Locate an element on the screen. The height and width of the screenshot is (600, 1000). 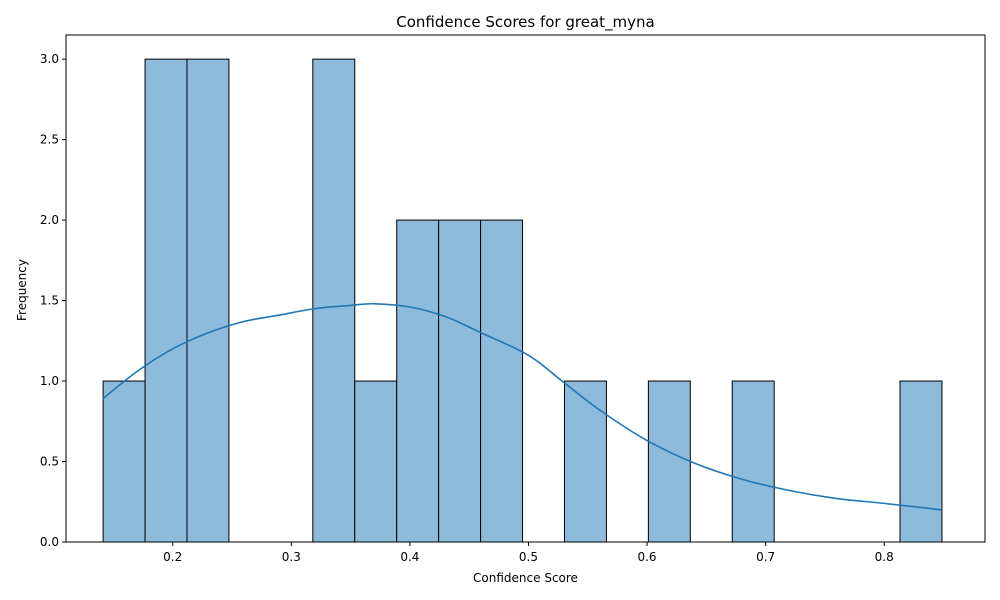
x-tick-label: 0.3 is located at coordinates (291, 557).